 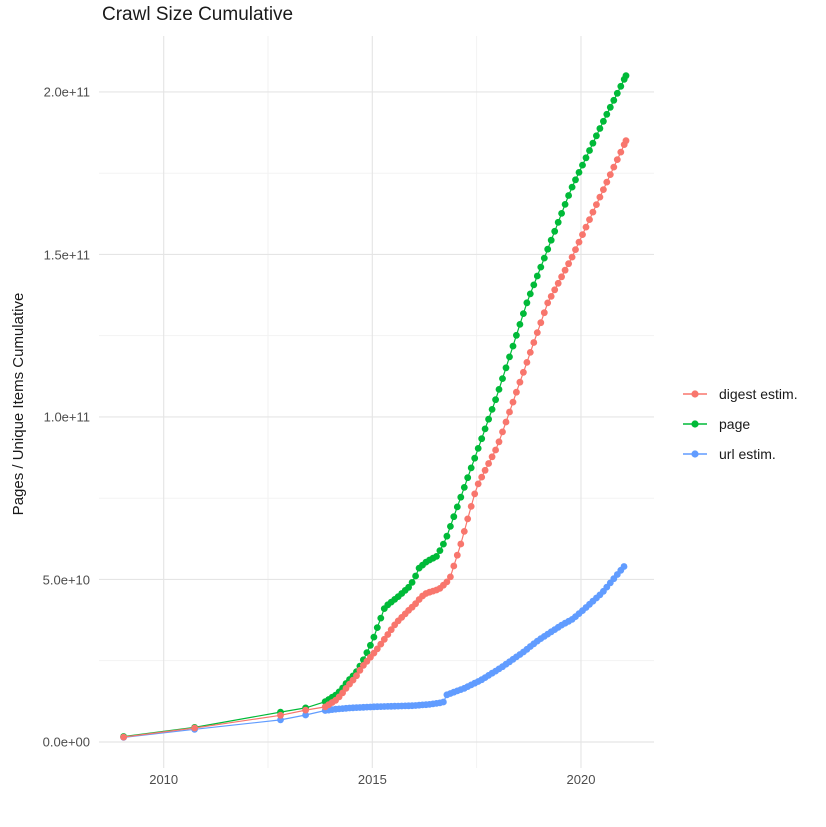 I want to click on chart-title: Crawl Size Cumulative, so click(x=198, y=14).